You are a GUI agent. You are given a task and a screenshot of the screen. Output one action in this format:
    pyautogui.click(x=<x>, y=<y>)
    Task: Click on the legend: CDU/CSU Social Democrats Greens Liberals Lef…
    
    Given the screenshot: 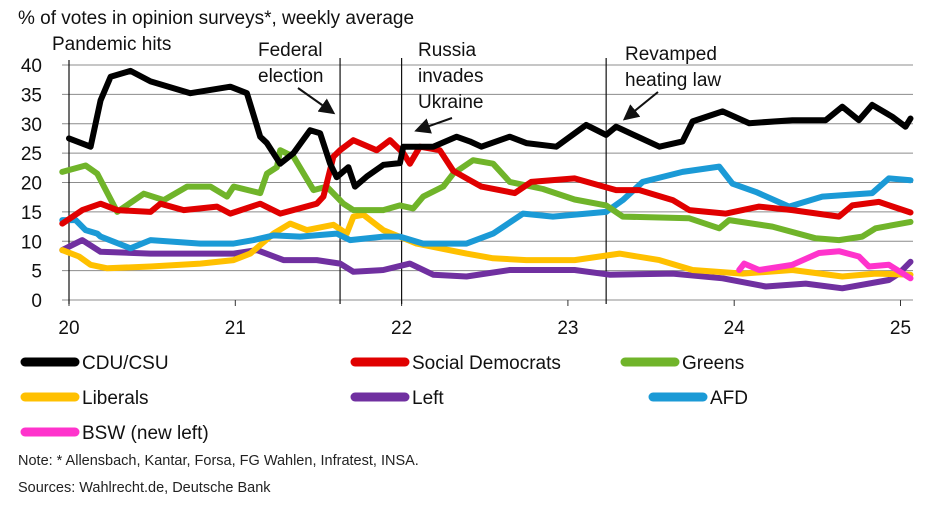 What is the action you would take?
    pyautogui.click(x=384, y=398)
    